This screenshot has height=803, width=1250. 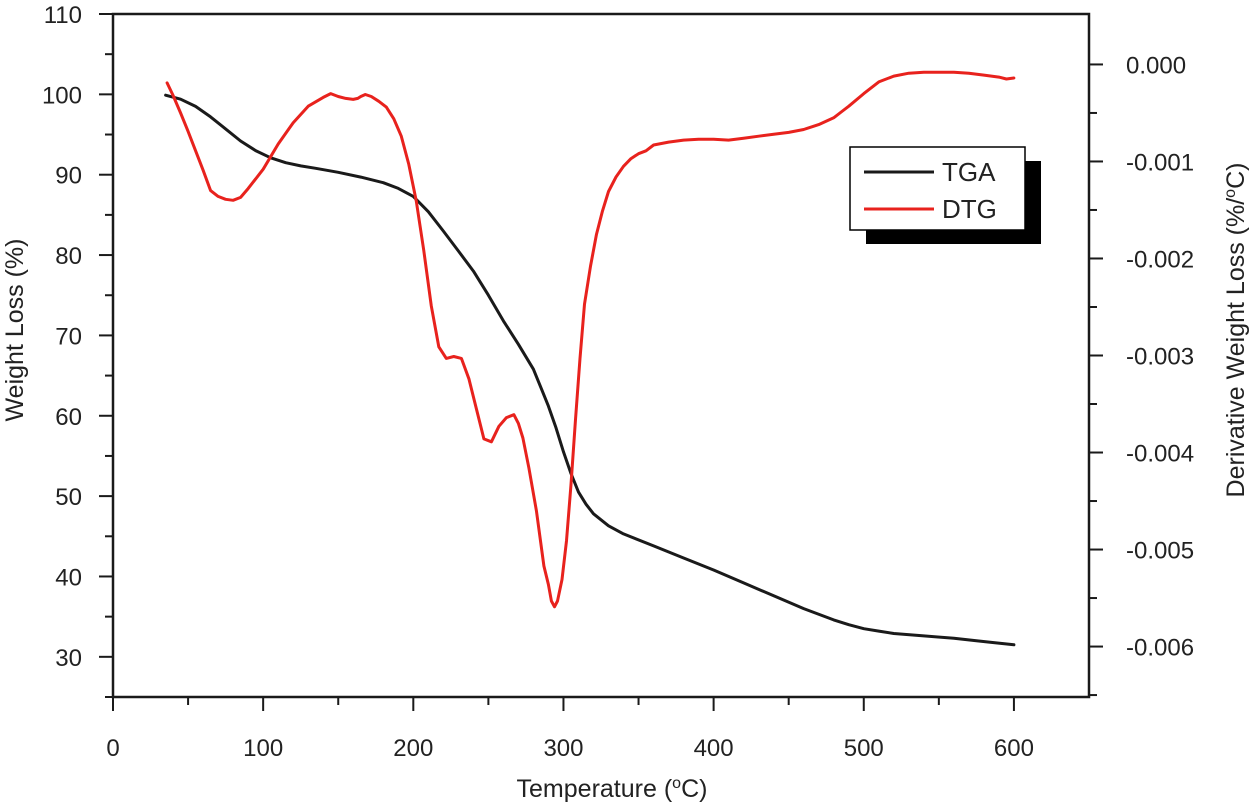 I want to click on y-tick-label: 100, so click(x=62, y=95).